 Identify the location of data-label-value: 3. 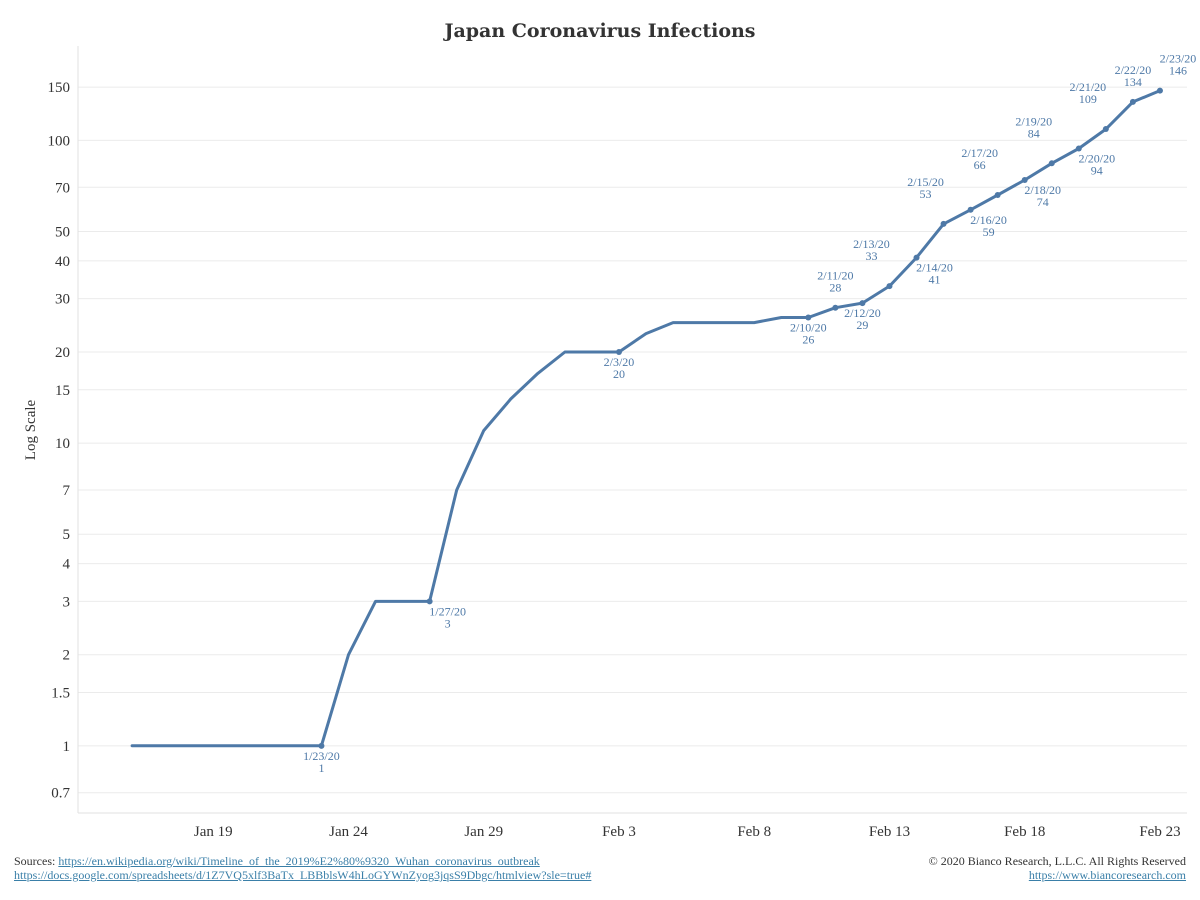
(448, 623).